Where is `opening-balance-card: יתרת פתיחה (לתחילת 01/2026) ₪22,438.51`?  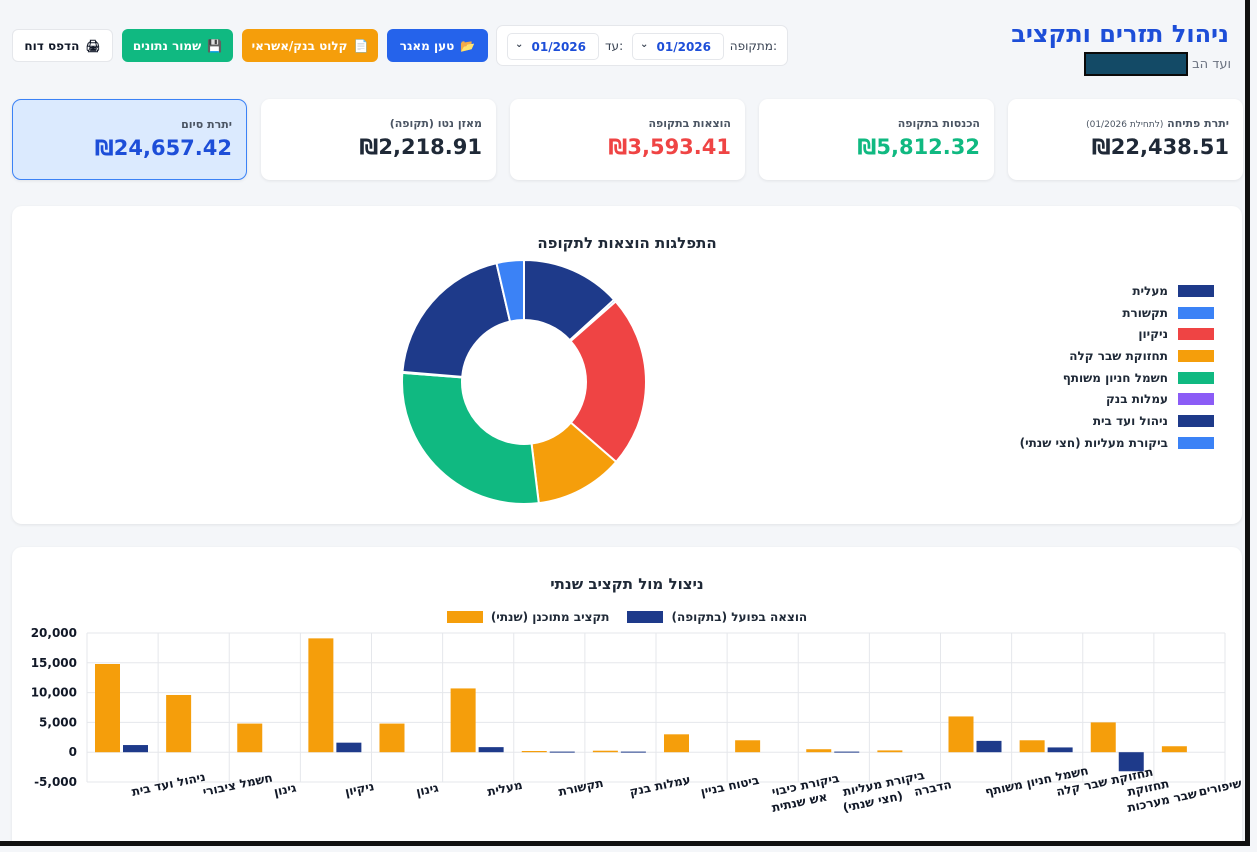 opening-balance-card: יתרת פתיחה (לתחילת 01/2026) ₪22,438.51 is located at coordinates (1125, 139).